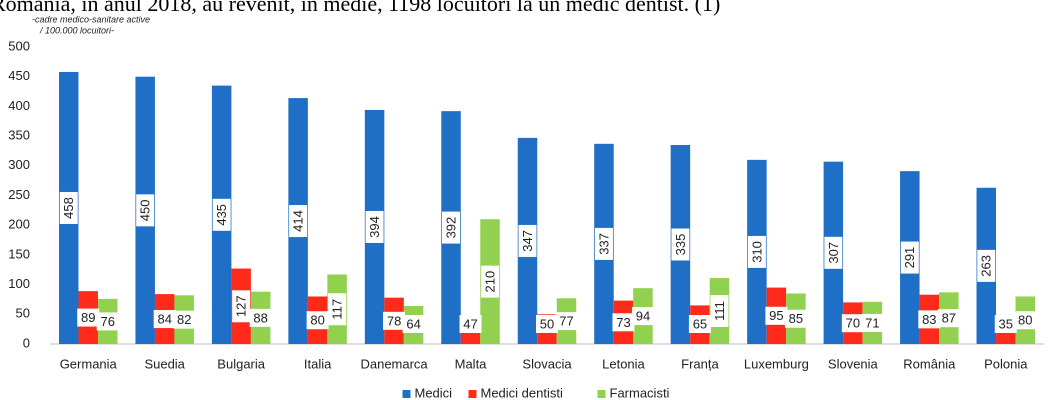  I want to click on x-tick-label: Luxemburg, so click(776, 363).